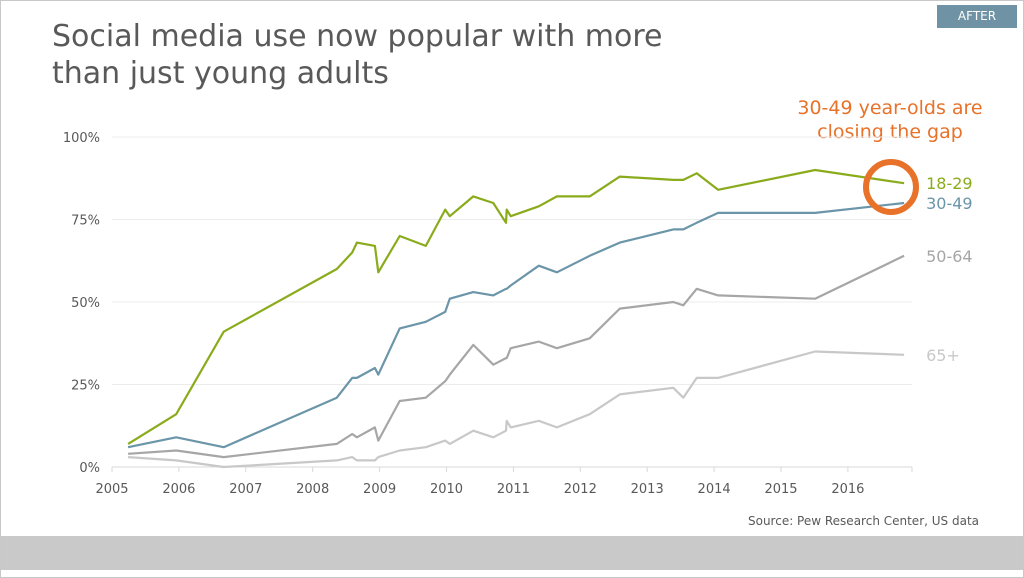 This screenshot has height=578, width=1024. What do you see at coordinates (949, 183) in the screenshot?
I see `series-label-18-29: 18-29` at bounding box center [949, 183].